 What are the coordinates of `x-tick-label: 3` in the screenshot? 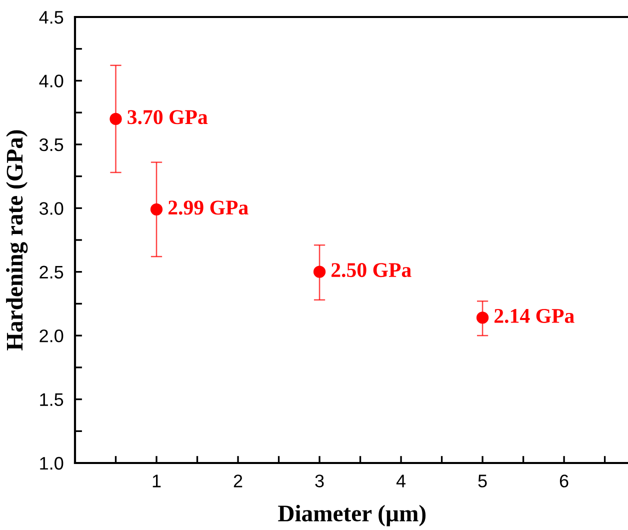 It's located at (319, 481).